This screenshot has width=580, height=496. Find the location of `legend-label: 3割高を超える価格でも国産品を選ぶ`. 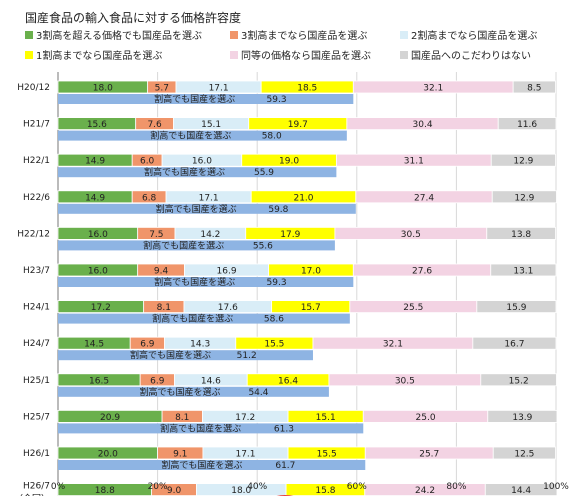

legend-label: 3割高を超える価格でも国産品を選ぶ is located at coordinates (119, 35).